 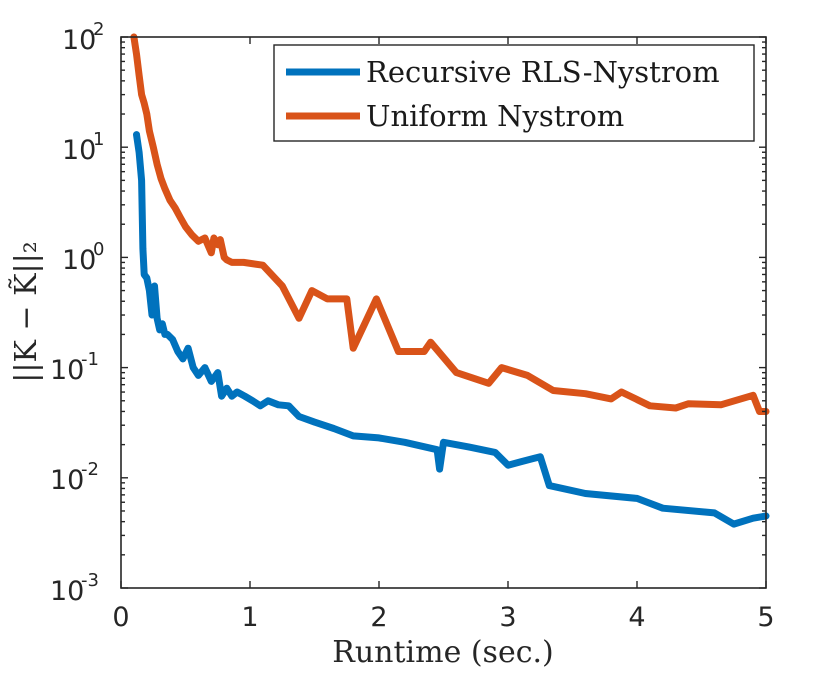 I want to click on y-tick-label: 10 0, so click(x=83, y=257).